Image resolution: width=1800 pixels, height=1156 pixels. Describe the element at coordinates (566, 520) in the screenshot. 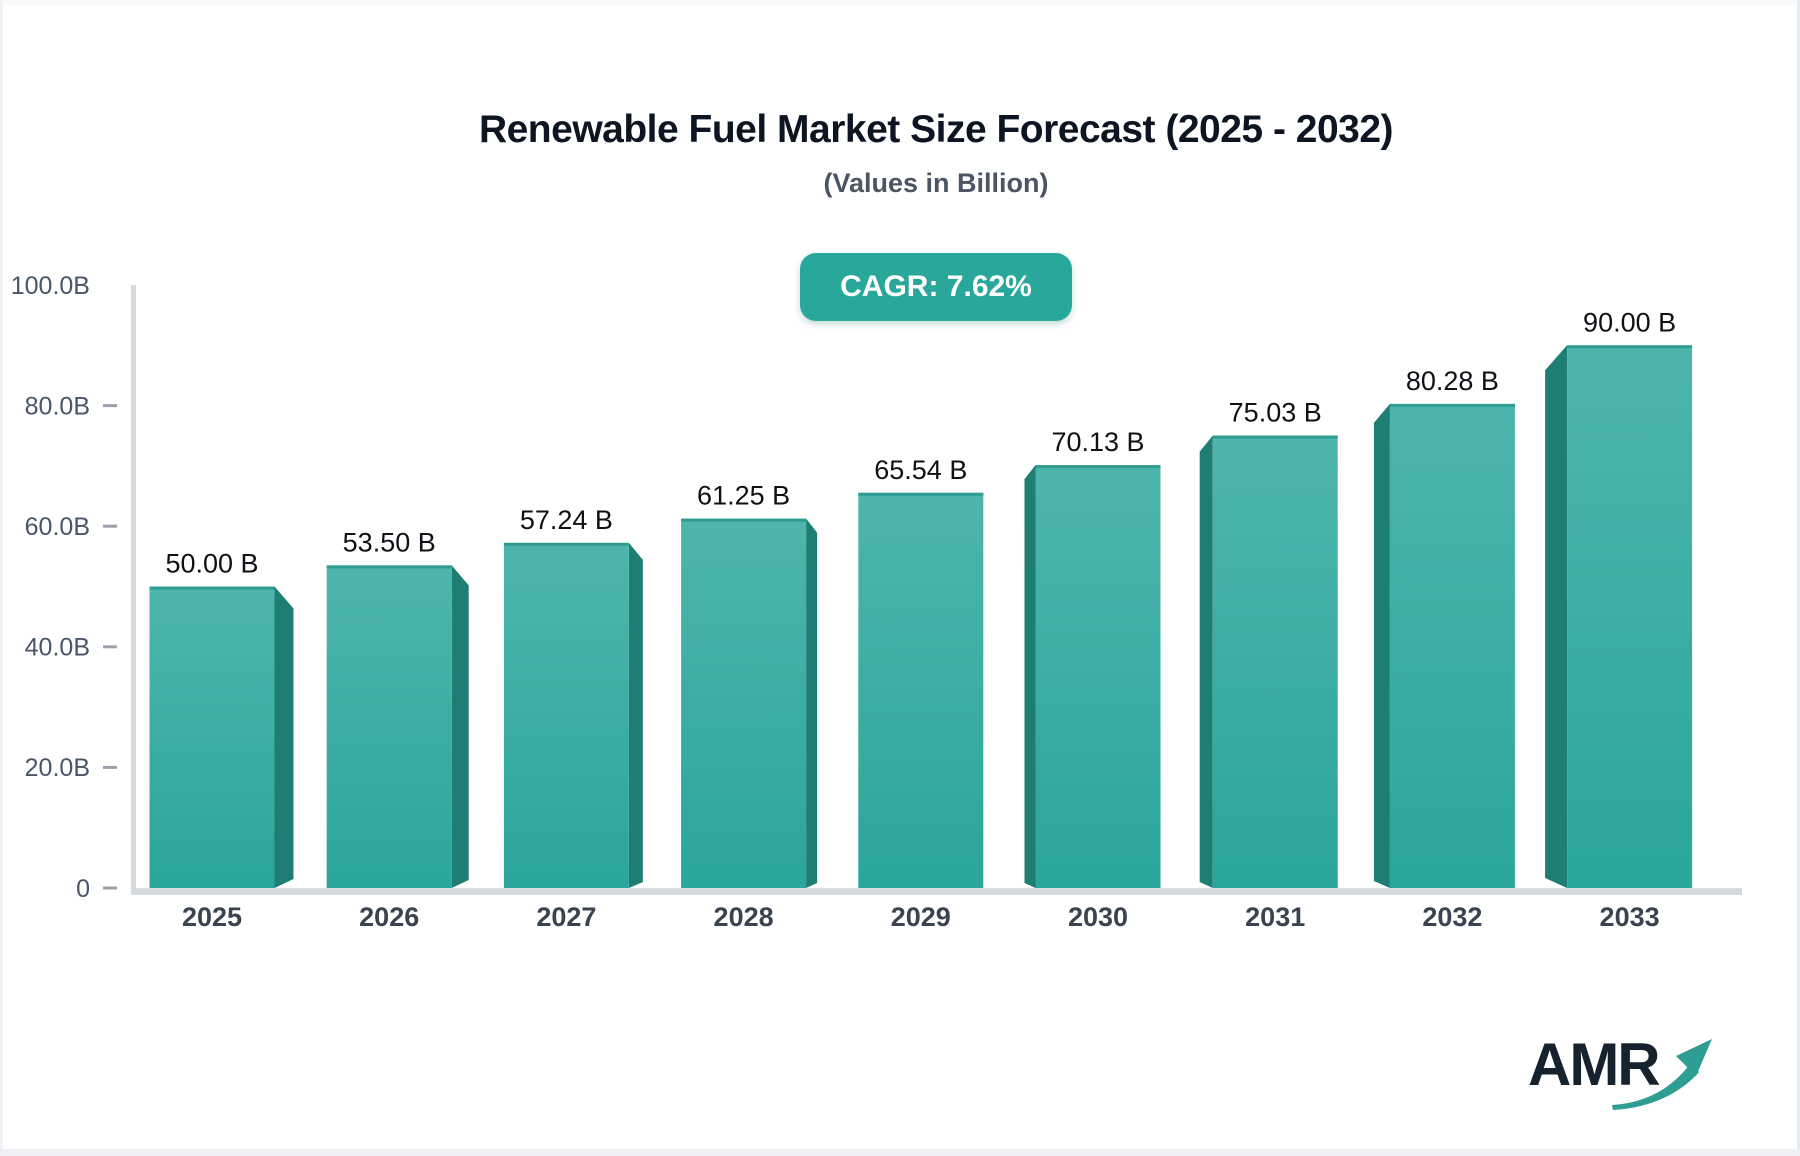

I see `bar-value-label: 57.24 B` at that location.